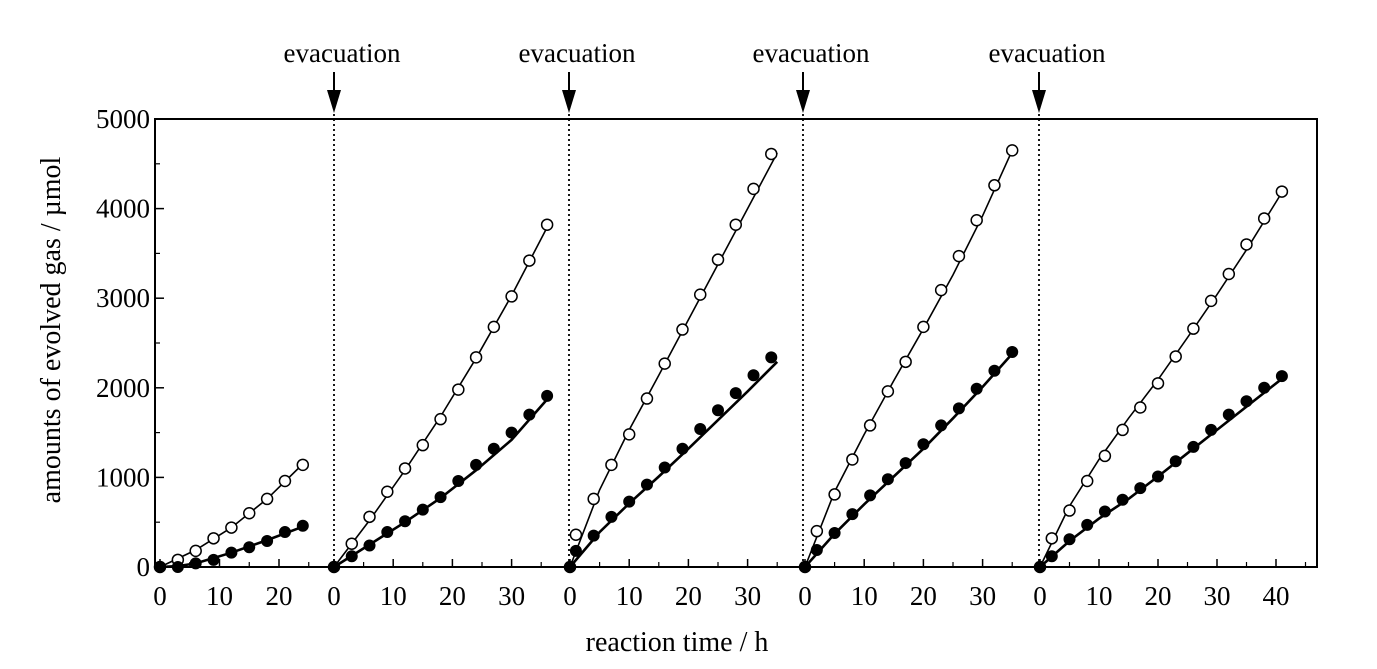  I want to click on y-axis: 0 1000 2000 3000 4000 5000, so click(130, 343).